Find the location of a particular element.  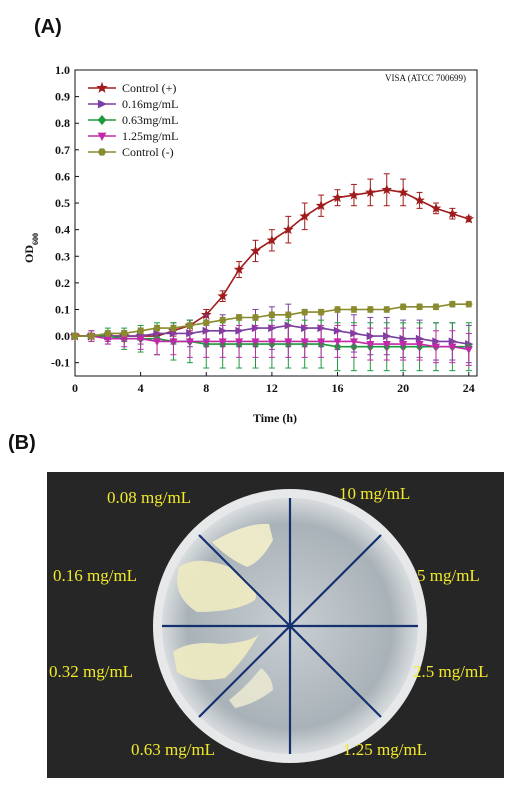

conc-label-0-32: 0.32 mg/mL is located at coordinates (91, 671).